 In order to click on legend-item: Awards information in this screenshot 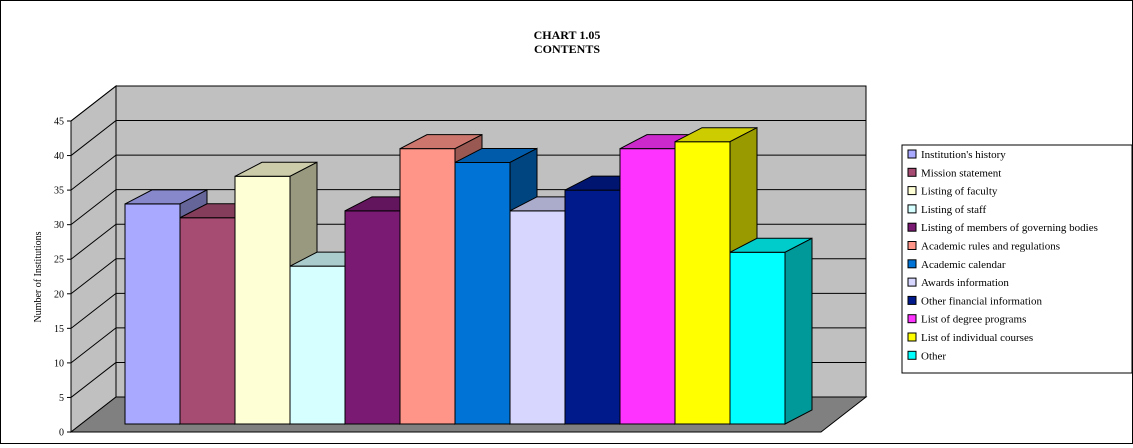, I will do `click(958, 283)`.